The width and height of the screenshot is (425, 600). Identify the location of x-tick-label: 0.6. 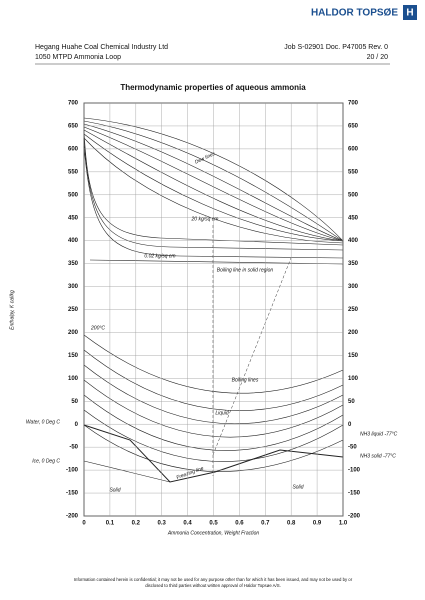
(239, 524).